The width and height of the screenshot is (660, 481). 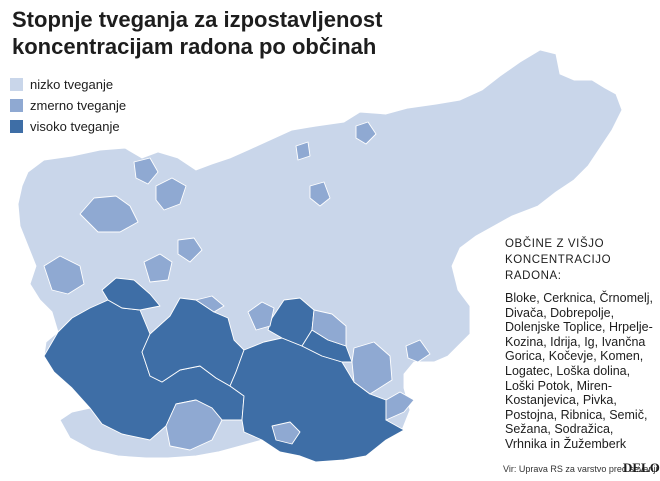 What do you see at coordinates (194, 425) in the screenshot?
I see `region-moderate-kras` at bounding box center [194, 425].